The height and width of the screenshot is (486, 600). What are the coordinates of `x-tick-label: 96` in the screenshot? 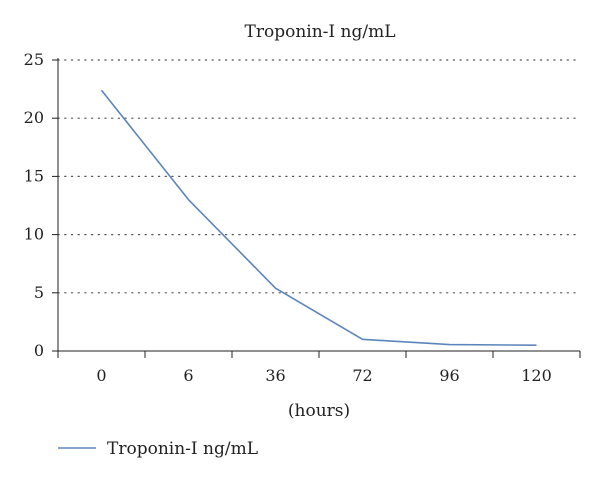 It's located at (449, 375).